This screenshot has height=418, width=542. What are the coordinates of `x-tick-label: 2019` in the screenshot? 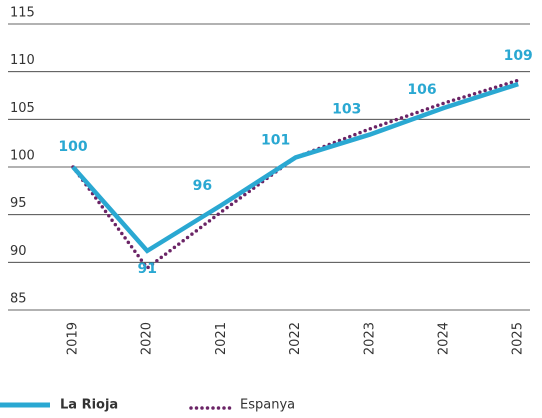 It's located at (73, 338).